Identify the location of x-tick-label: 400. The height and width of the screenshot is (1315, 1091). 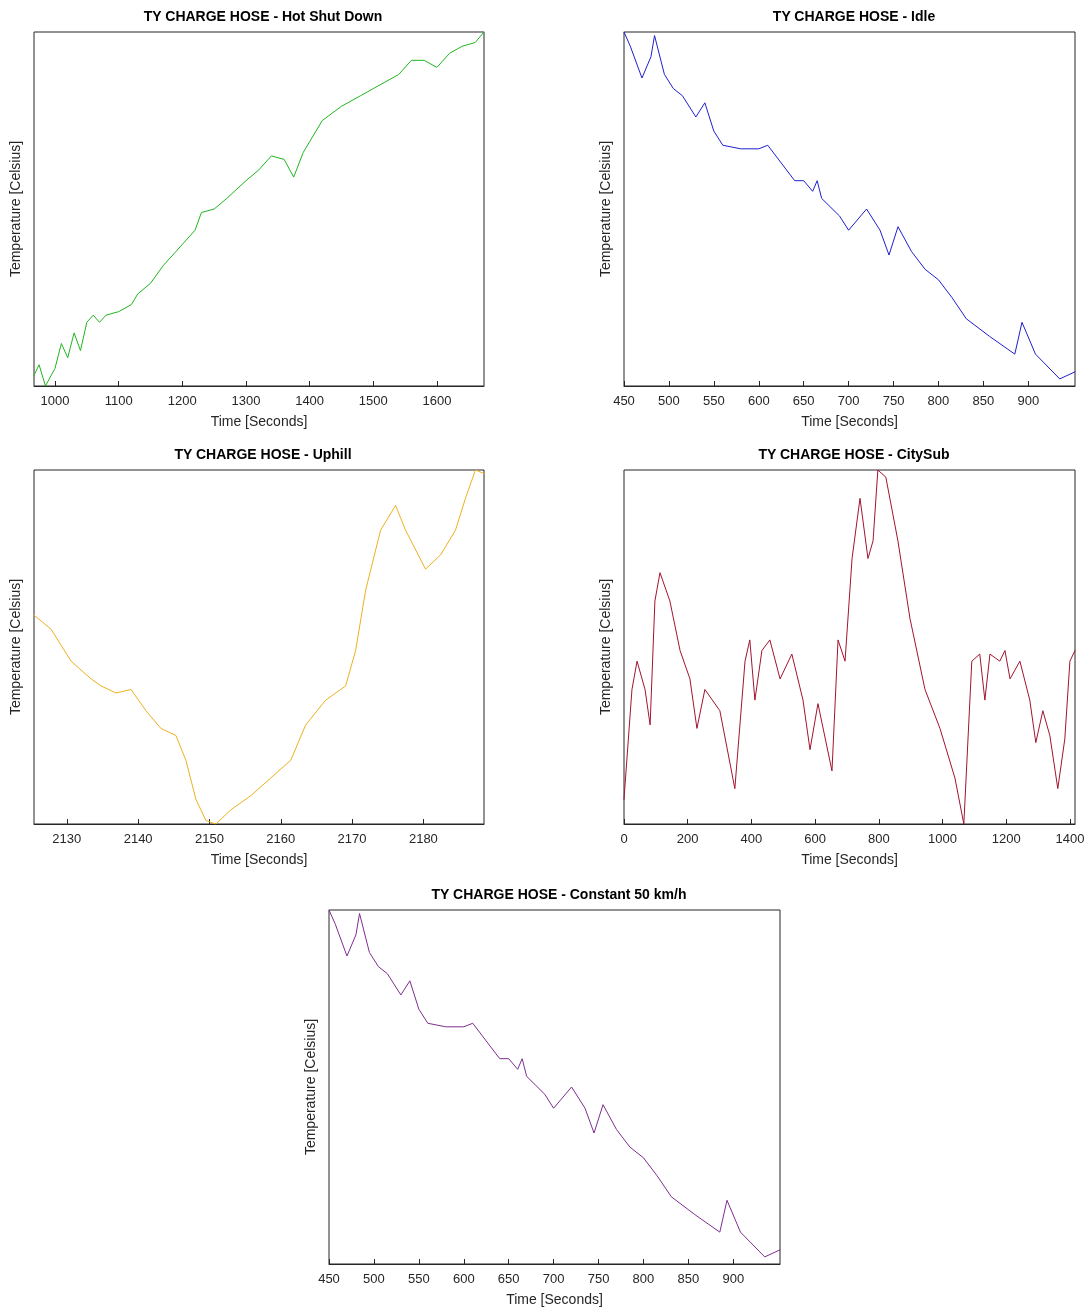
(751, 838).